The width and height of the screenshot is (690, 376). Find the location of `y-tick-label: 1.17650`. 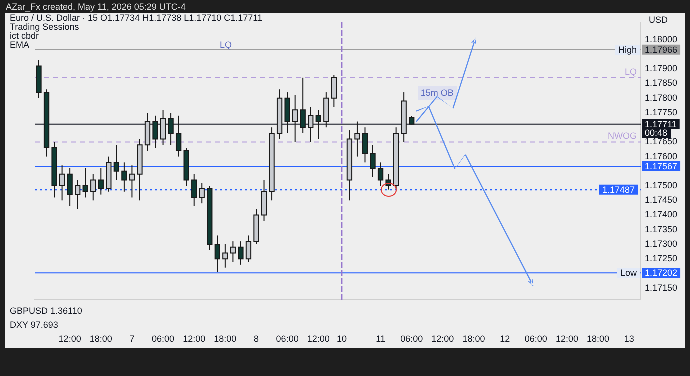

y-tick-label: 1.17650 is located at coordinates (661, 141).